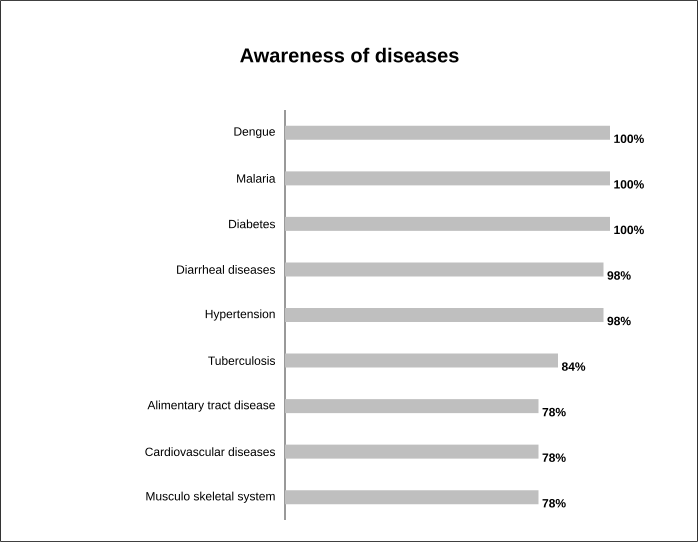 The height and width of the screenshot is (542, 698). What do you see at coordinates (254, 132) in the screenshot?
I see `y-tick-label: Dengue` at bounding box center [254, 132].